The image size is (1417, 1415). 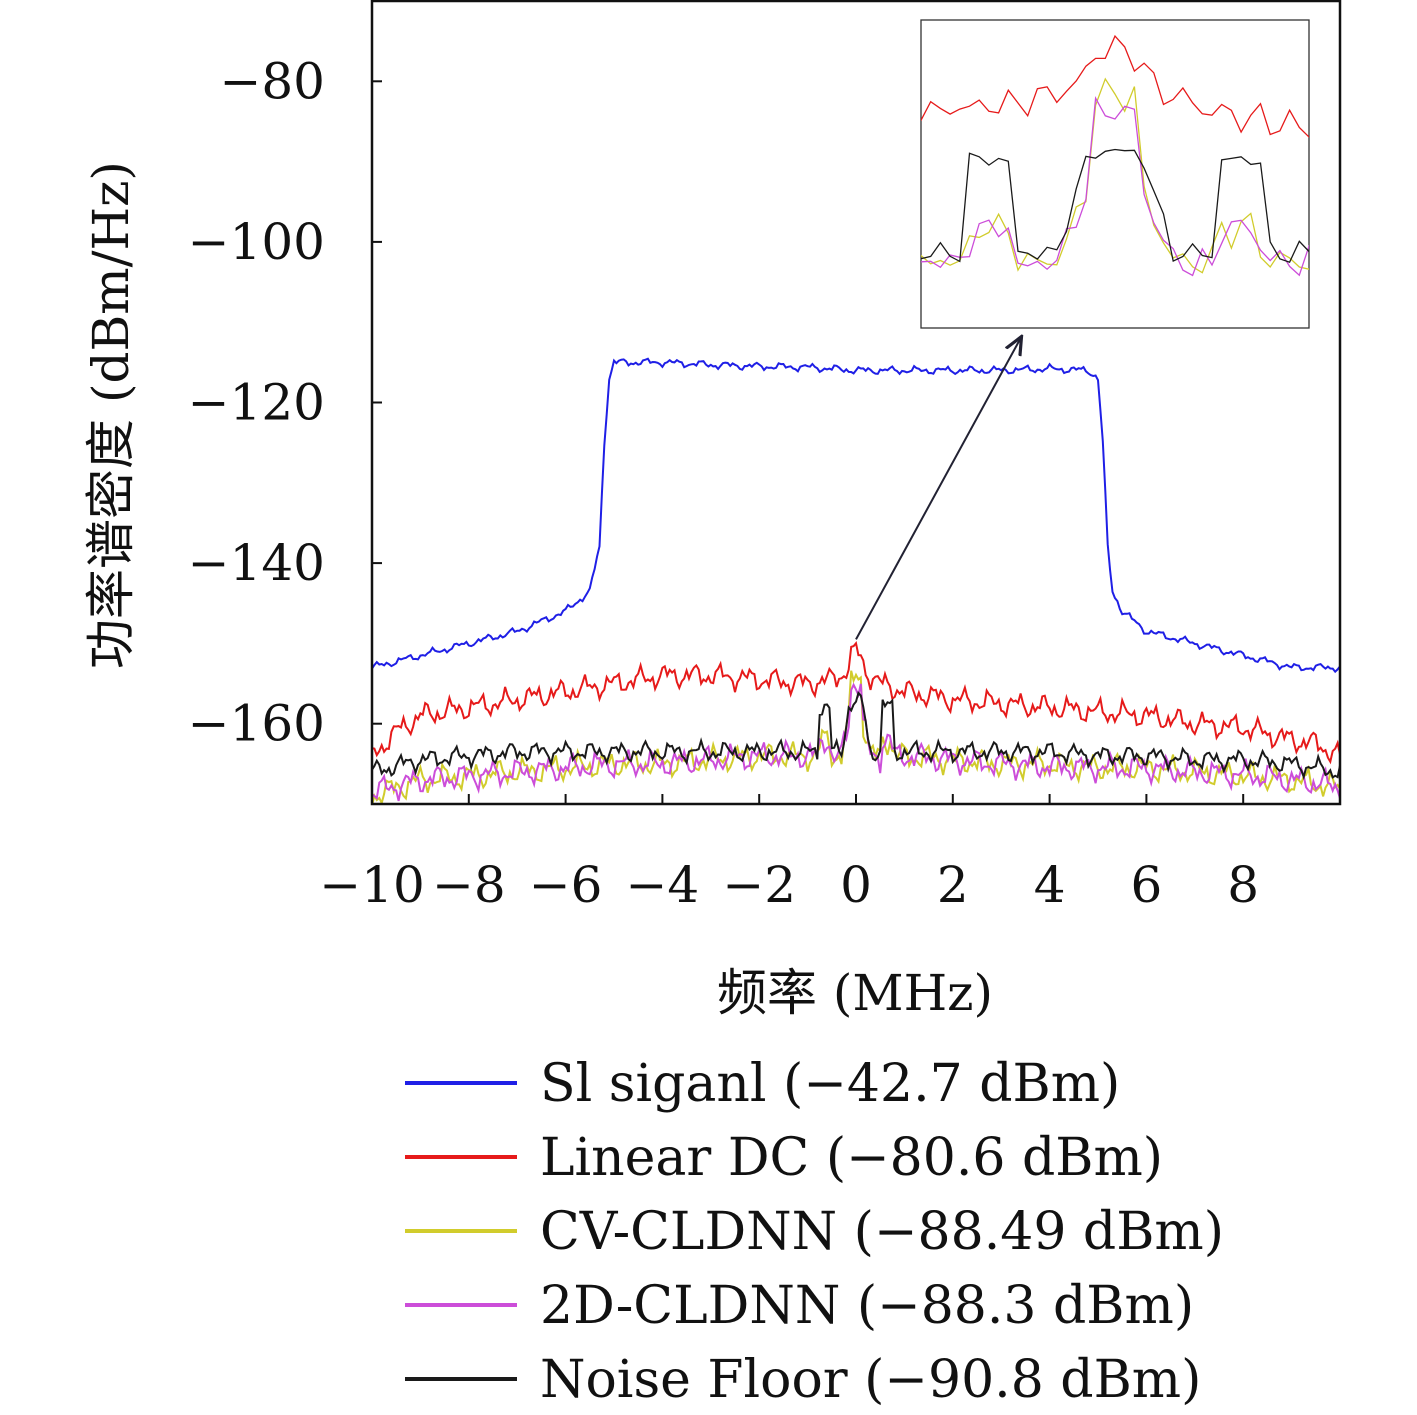 What do you see at coordinates (856, 885) in the screenshot?
I see `x-tick-label: 0` at bounding box center [856, 885].